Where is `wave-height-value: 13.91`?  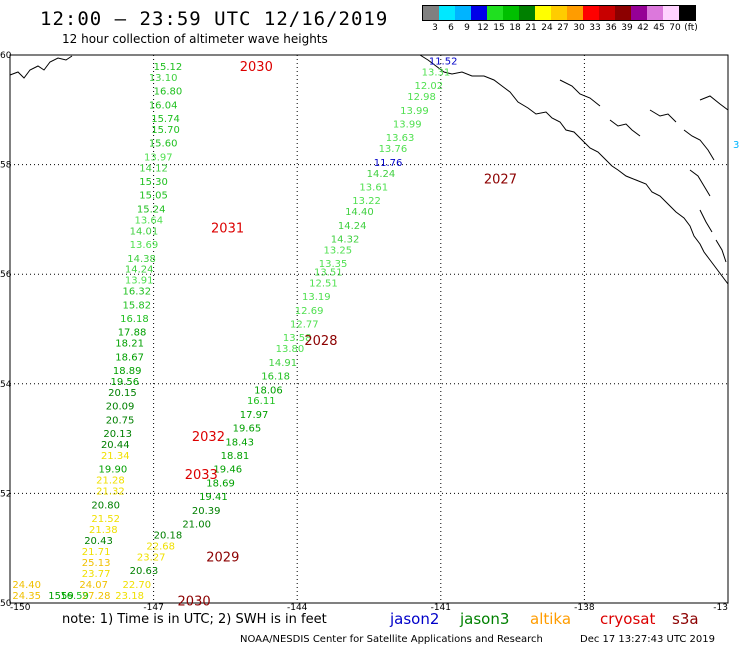
wave-height-value: 13.91 is located at coordinates (139, 281).